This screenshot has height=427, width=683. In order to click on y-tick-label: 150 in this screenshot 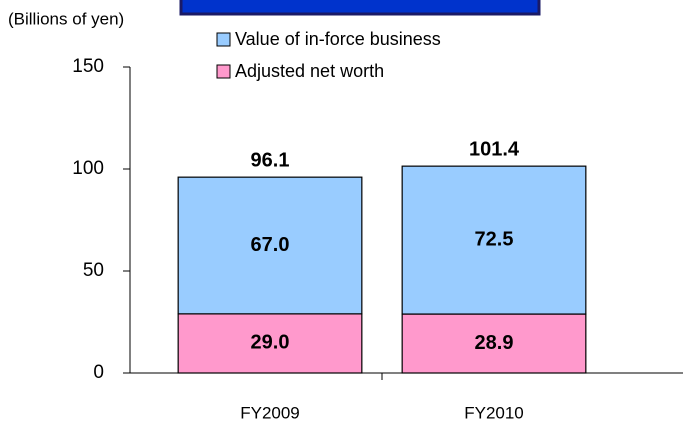, I will do `click(88, 66)`.